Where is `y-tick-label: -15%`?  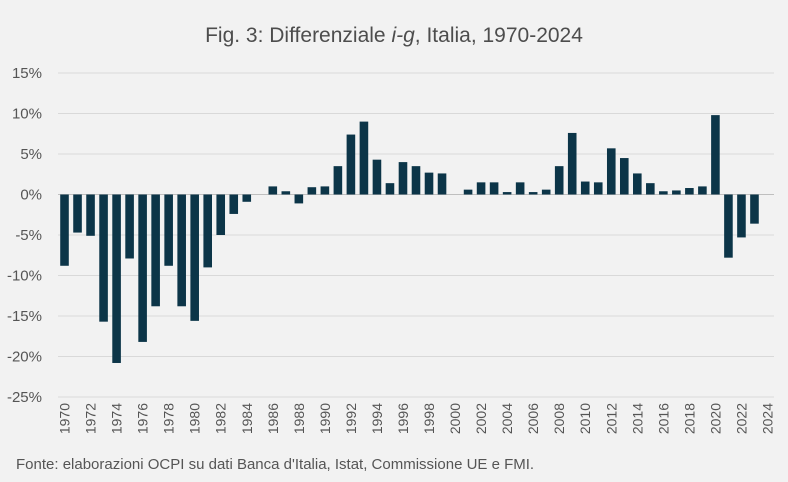
y-tick-label: -15% is located at coordinates (24, 316).